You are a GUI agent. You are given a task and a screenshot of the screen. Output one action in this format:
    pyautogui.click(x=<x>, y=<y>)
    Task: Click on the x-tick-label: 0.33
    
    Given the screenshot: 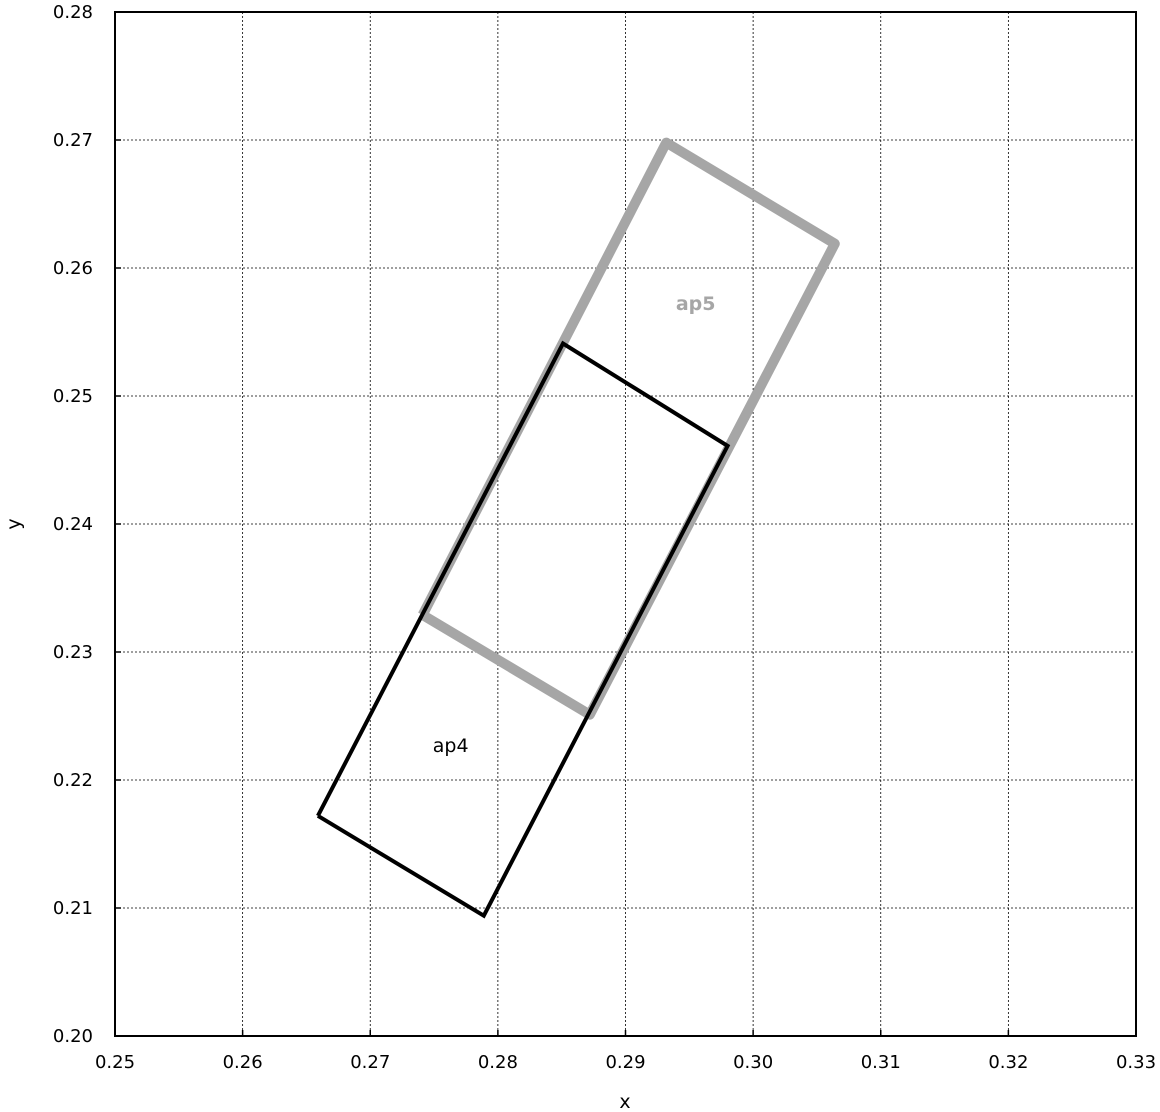 What is the action you would take?
    pyautogui.click(x=1136, y=1062)
    